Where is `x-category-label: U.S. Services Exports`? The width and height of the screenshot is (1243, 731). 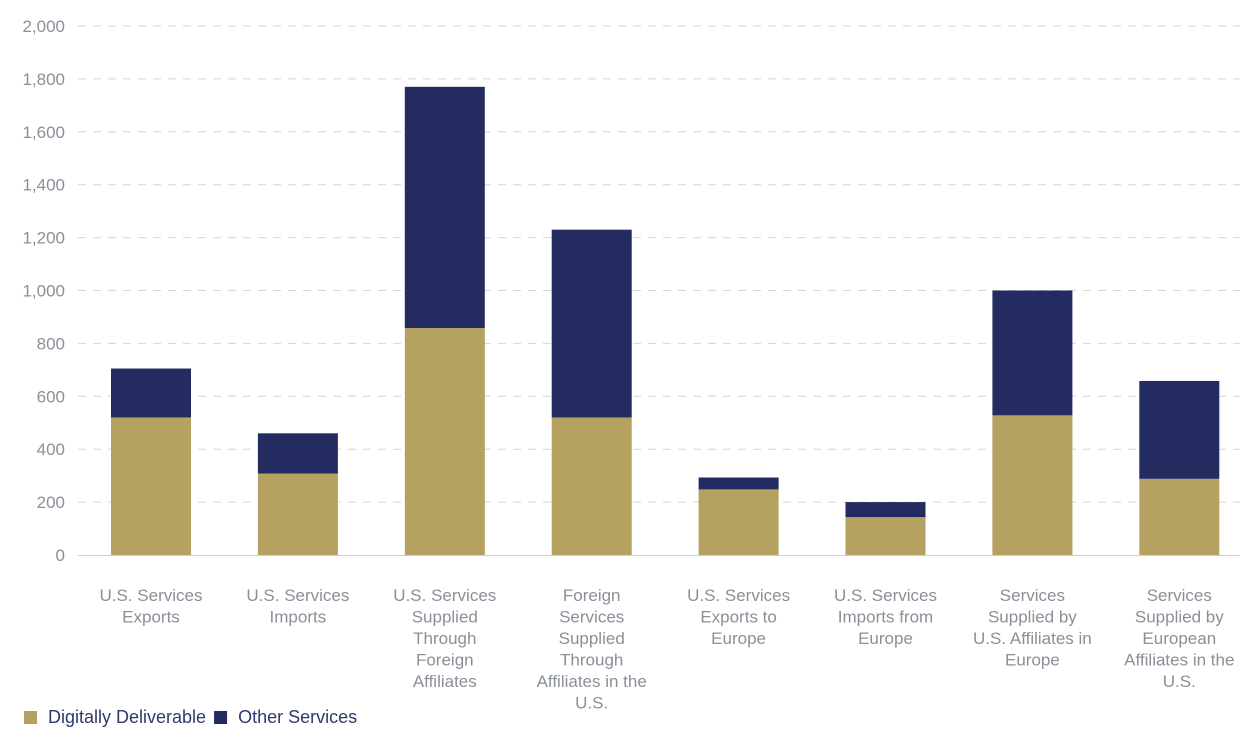 x-category-label: U.S. Services Exports is located at coordinates (151, 606).